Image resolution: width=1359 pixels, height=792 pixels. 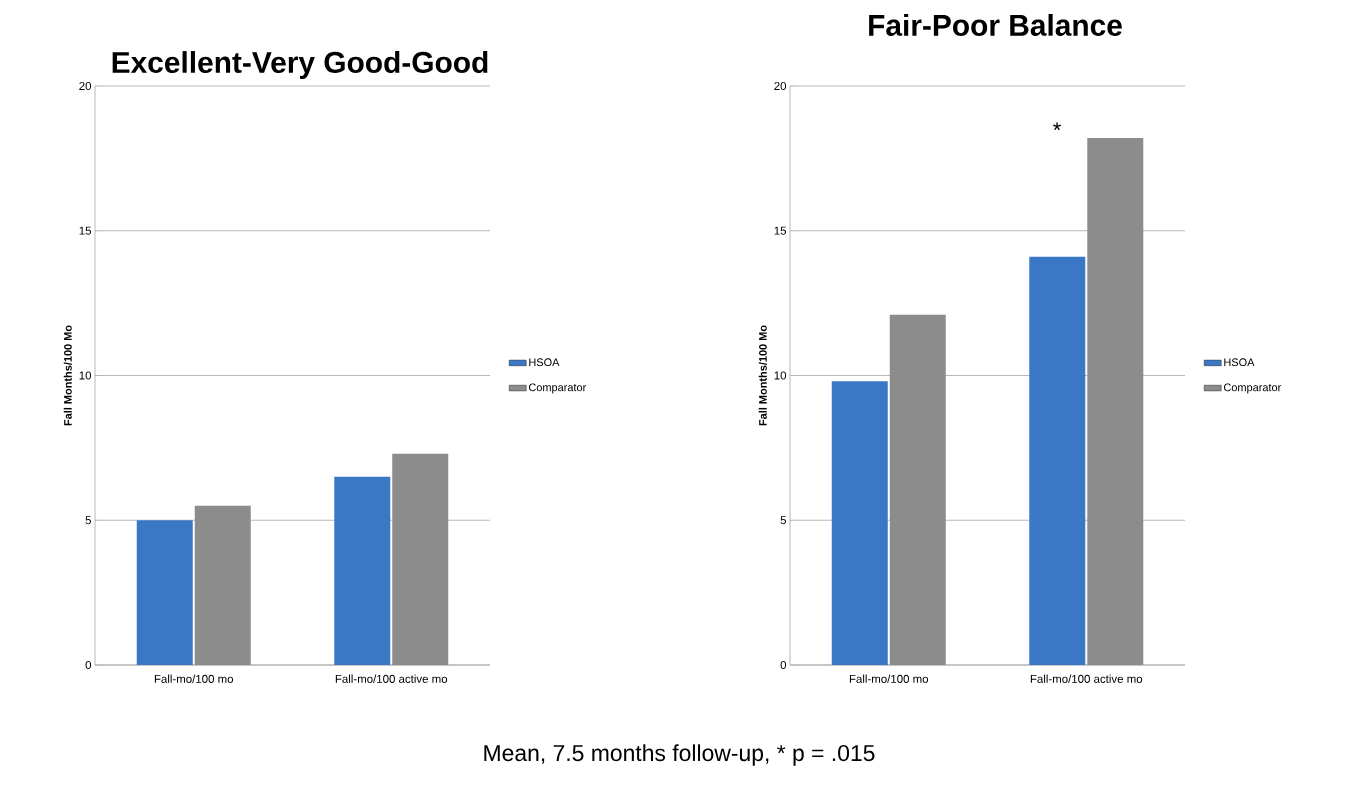 I want to click on chart-title: Fair-Poor Balance, so click(x=995, y=25).